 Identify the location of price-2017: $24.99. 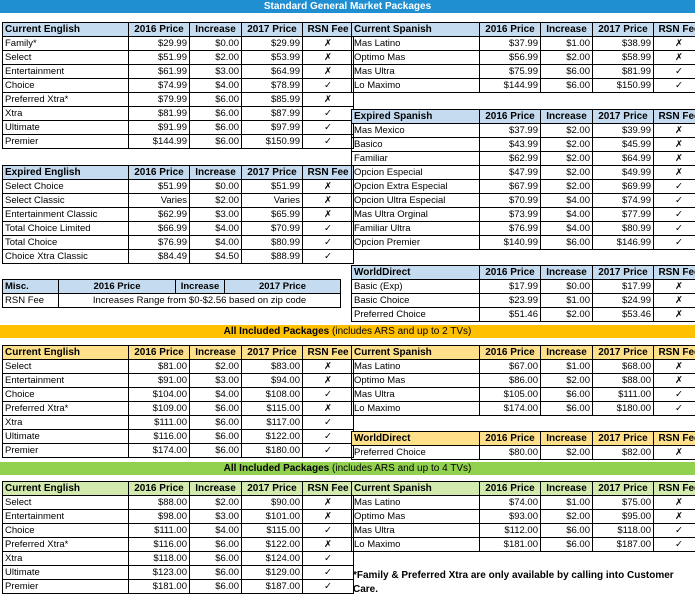
(623, 300).